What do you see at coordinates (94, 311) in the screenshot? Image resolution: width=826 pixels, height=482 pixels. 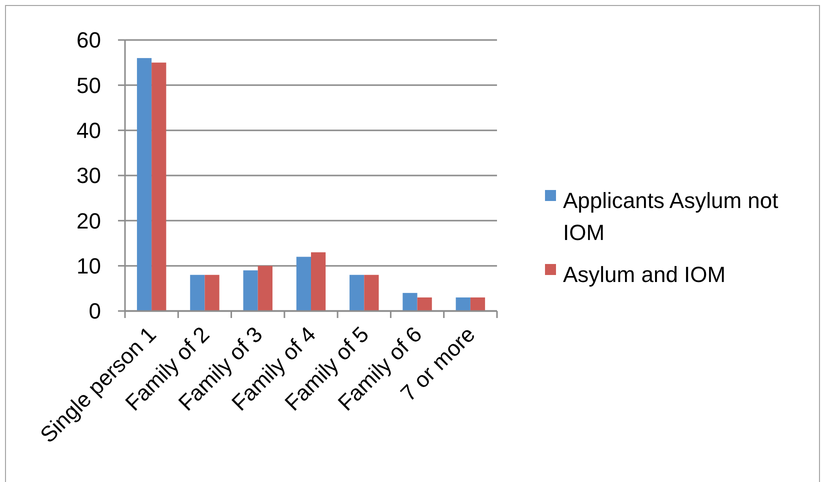 I see `y-tick-label: 0` at bounding box center [94, 311].